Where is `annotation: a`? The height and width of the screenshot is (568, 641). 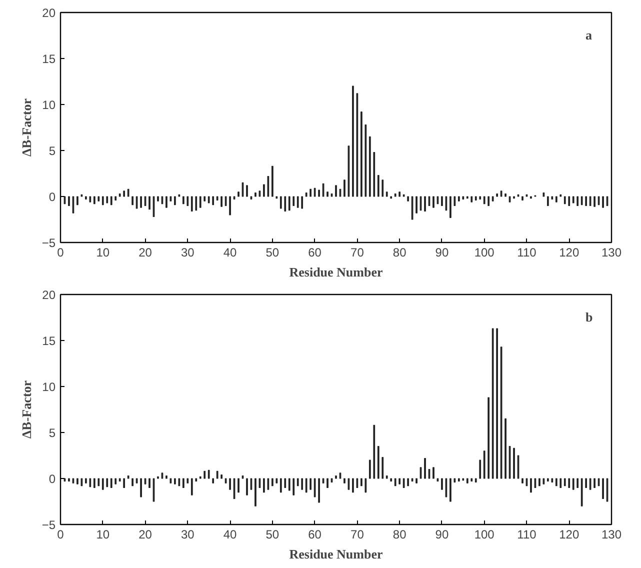
annotation: a is located at coordinates (589, 35).